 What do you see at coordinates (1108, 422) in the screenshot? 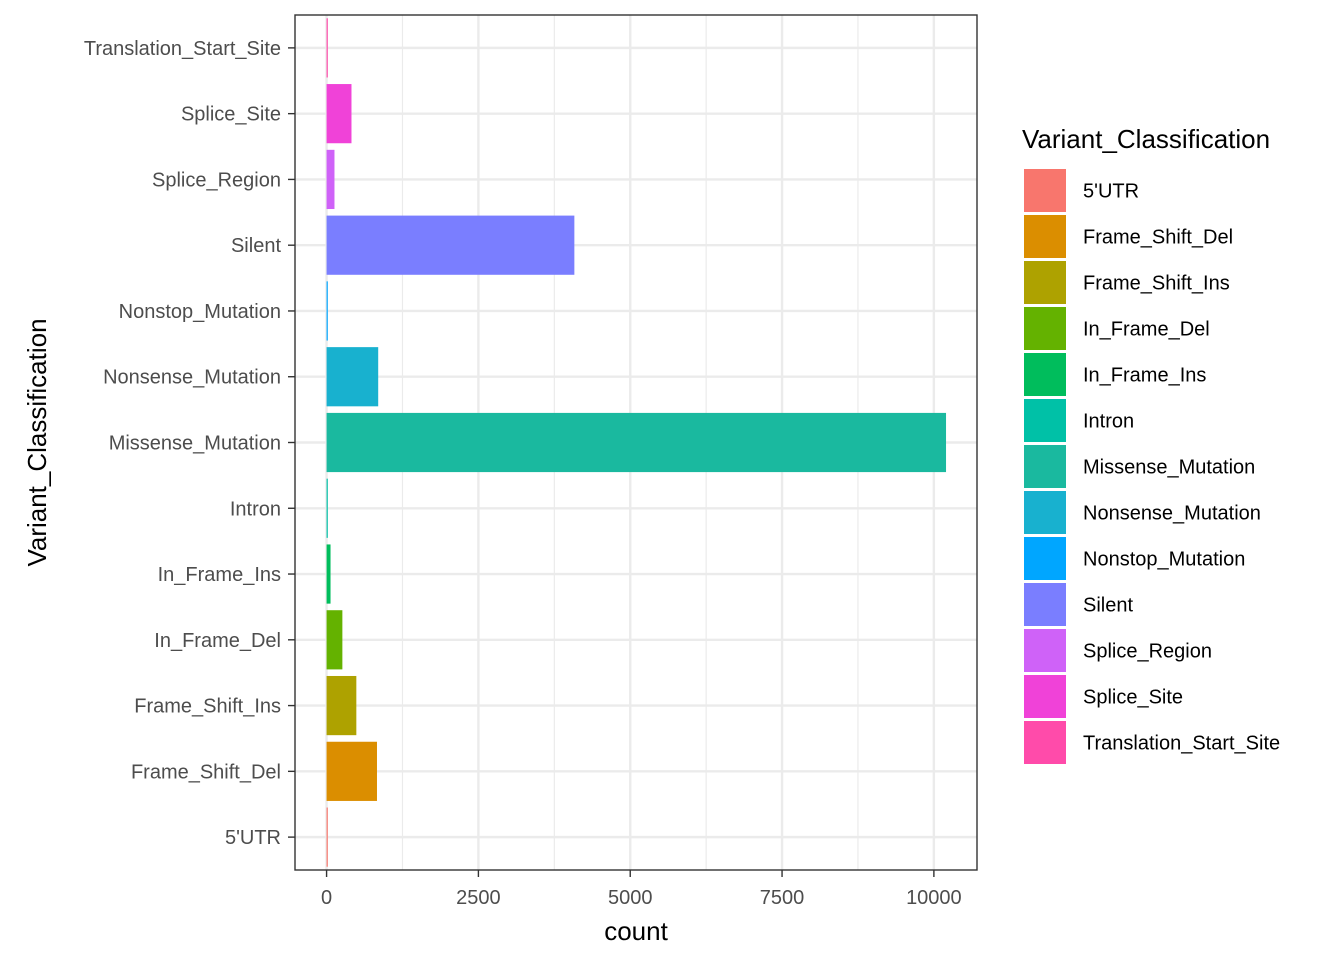
I see `legend-label: Intron` at bounding box center [1108, 422].